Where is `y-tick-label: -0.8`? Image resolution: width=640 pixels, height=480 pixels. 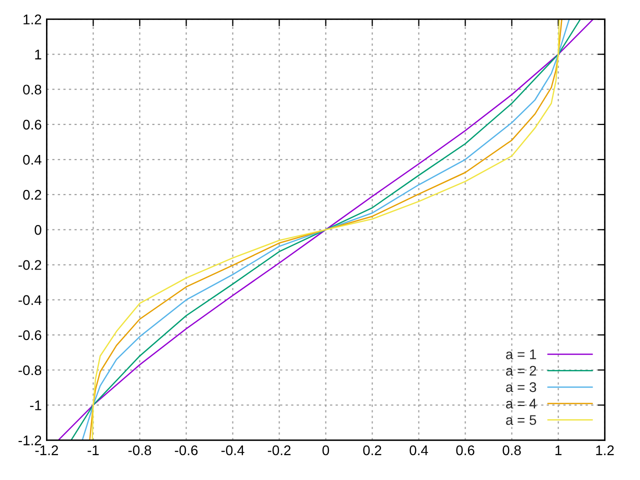 y-tick-label: -0.8 is located at coordinates (30, 370).